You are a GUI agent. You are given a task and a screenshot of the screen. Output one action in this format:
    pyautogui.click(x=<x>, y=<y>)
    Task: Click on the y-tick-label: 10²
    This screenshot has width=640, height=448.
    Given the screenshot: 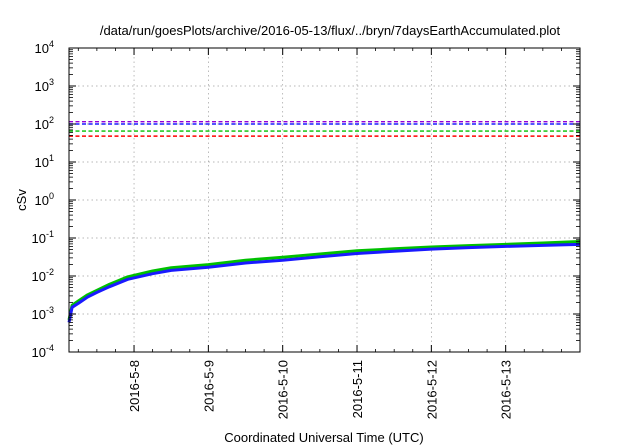 What is the action you would take?
    pyautogui.click(x=44, y=123)
    